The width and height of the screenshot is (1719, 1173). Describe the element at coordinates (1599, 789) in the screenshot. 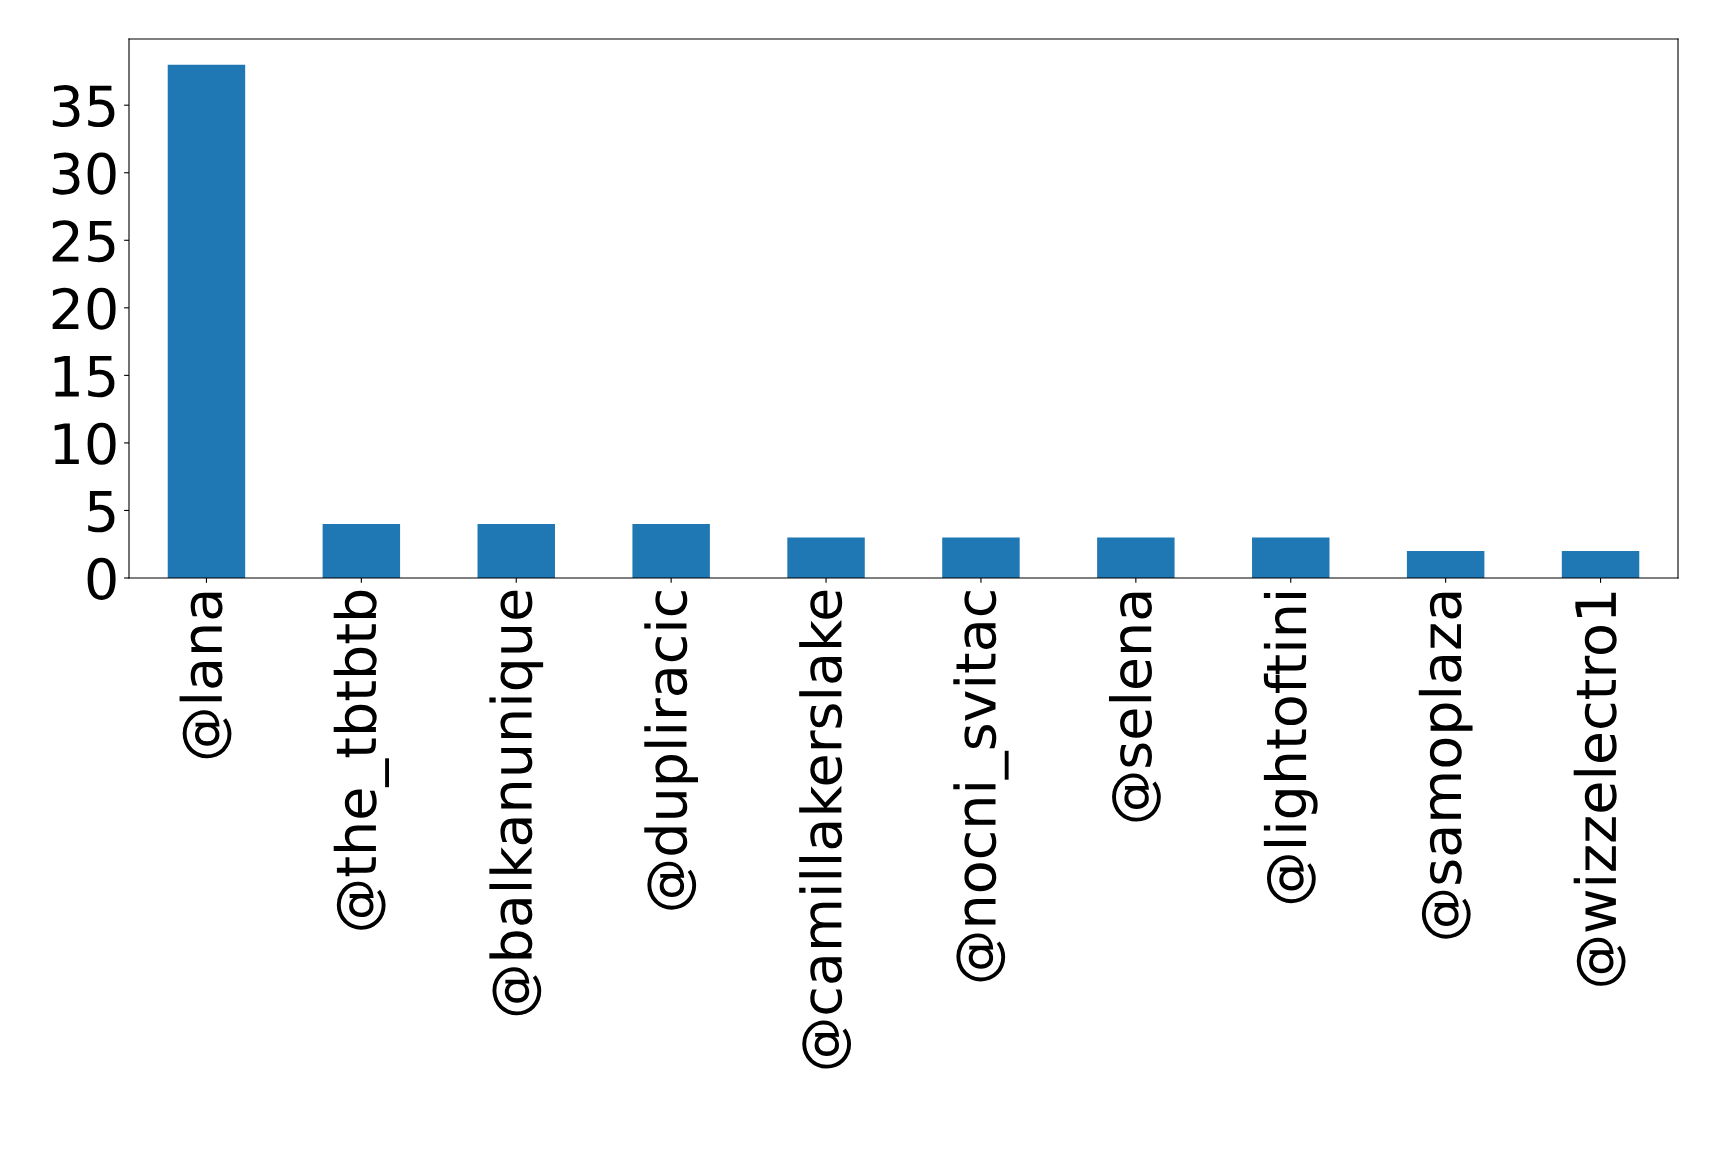

I see `x-tick-label: @wizzelectro1` at that location.